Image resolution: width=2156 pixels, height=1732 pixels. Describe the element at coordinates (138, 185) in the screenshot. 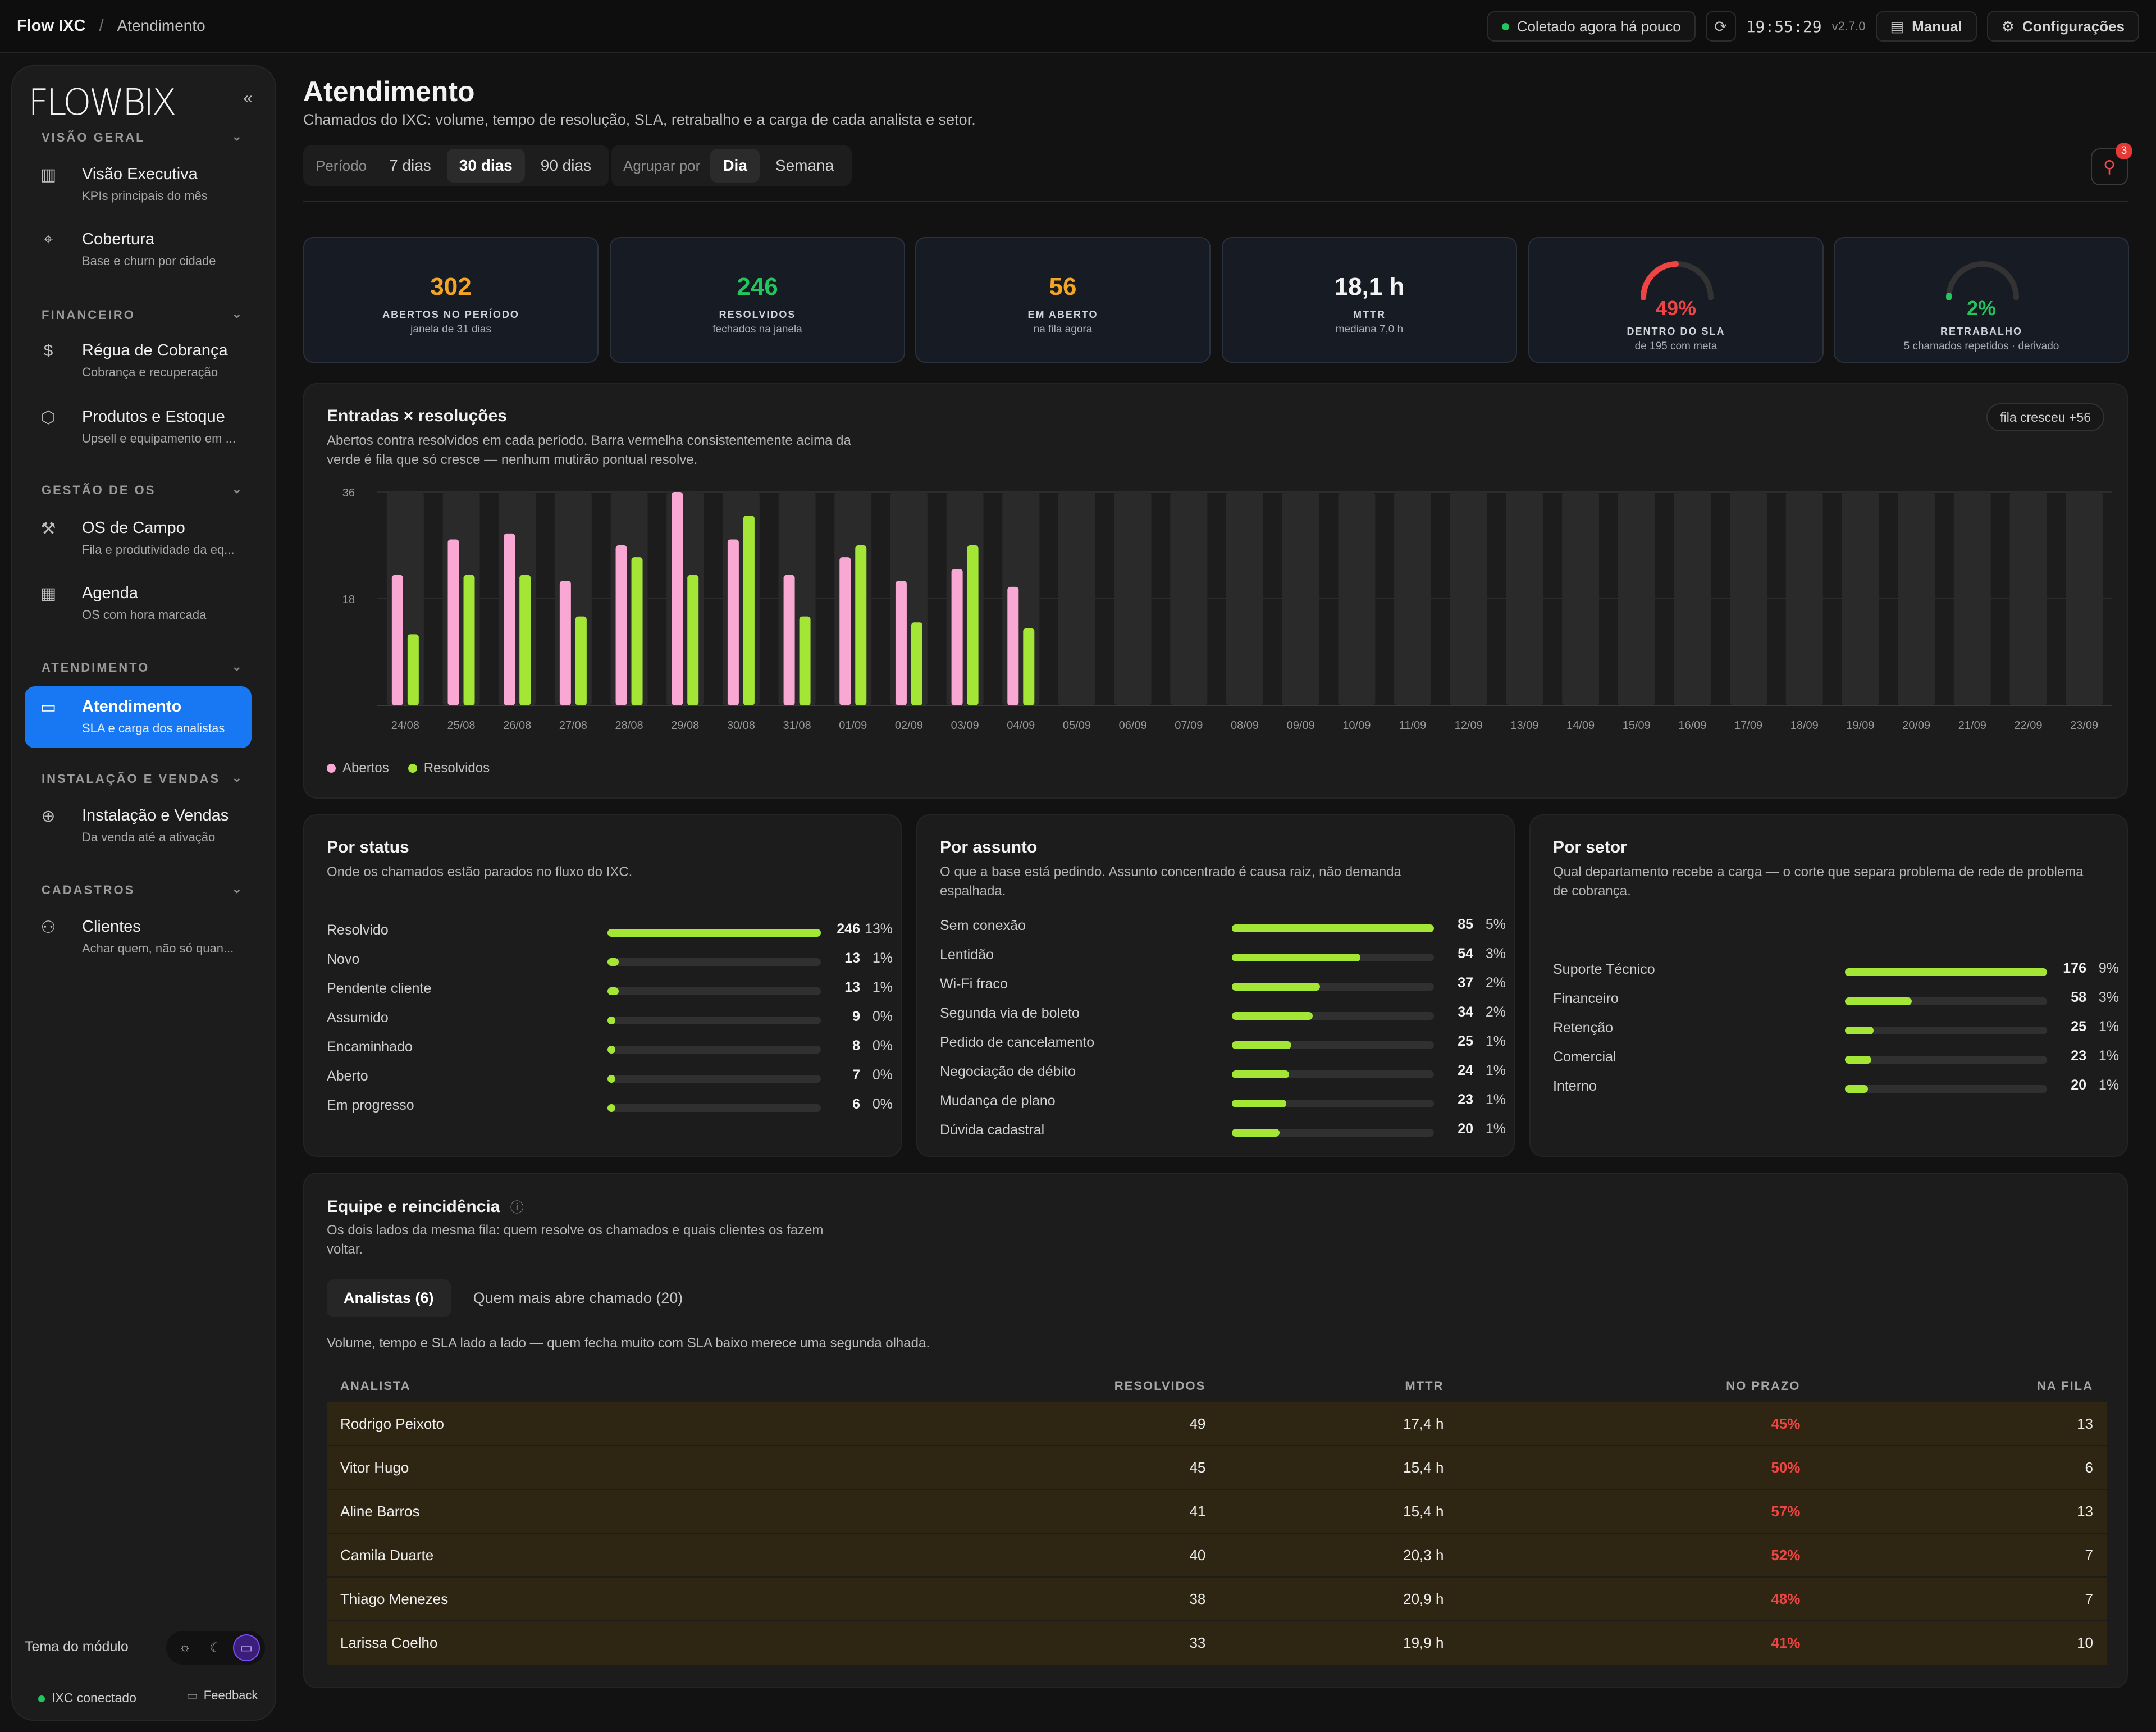

I see `sidebar-item-visao-executiva: ▥ Visão Executiva KPIs principais do mês` at that location.